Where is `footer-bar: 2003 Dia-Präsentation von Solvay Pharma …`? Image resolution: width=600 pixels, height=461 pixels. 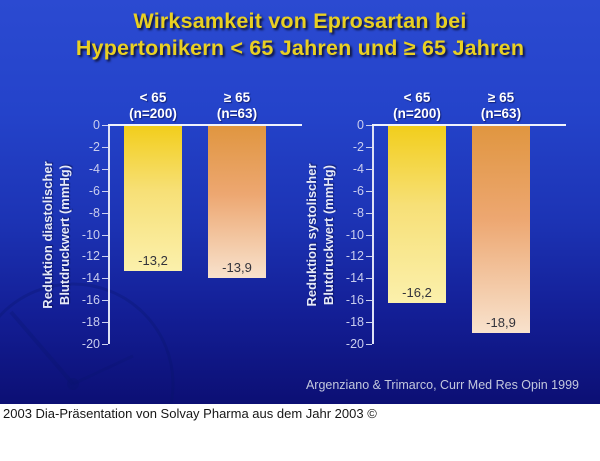 footer-bar: 2003 Dia-Präsentation von Solvay Pharma … is located at coordinates (300, 432).